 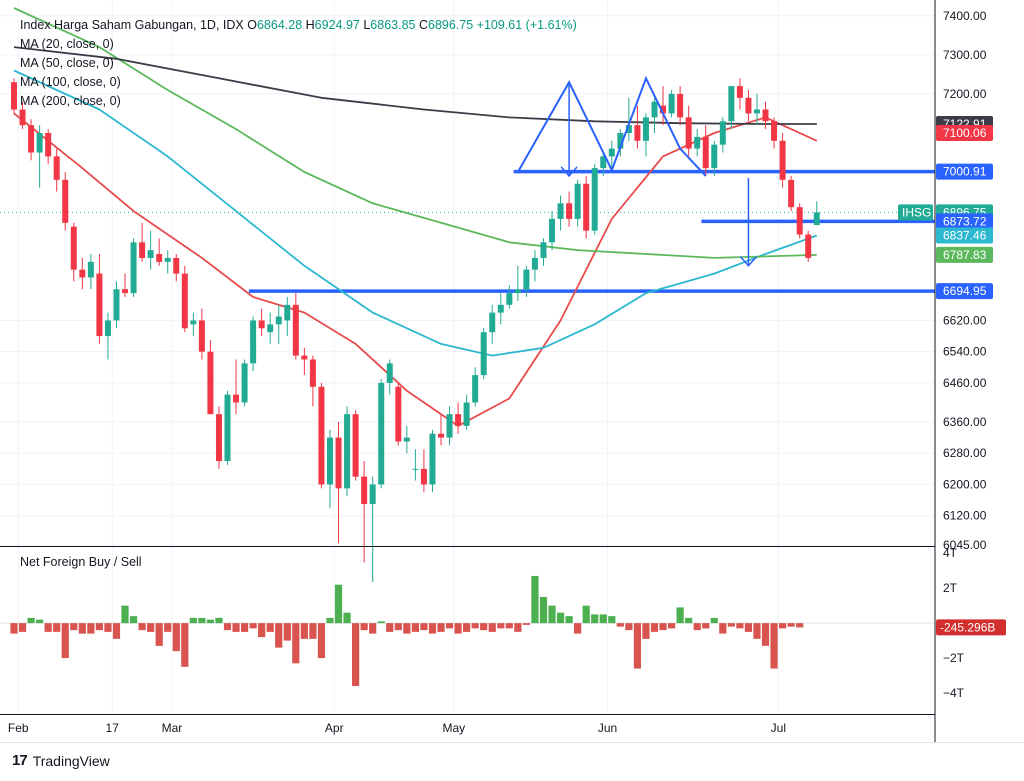 I want to click on sub-y-tick-label: 2T, so click(x=950, y=588).